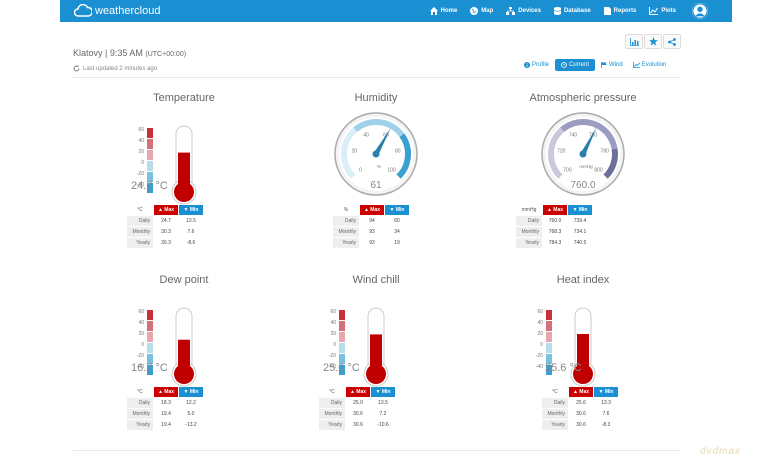  What do you see at coordinates (140, 210) in the screenshot?
I see `stats-unit: °C` at bounding box center [140, 210].